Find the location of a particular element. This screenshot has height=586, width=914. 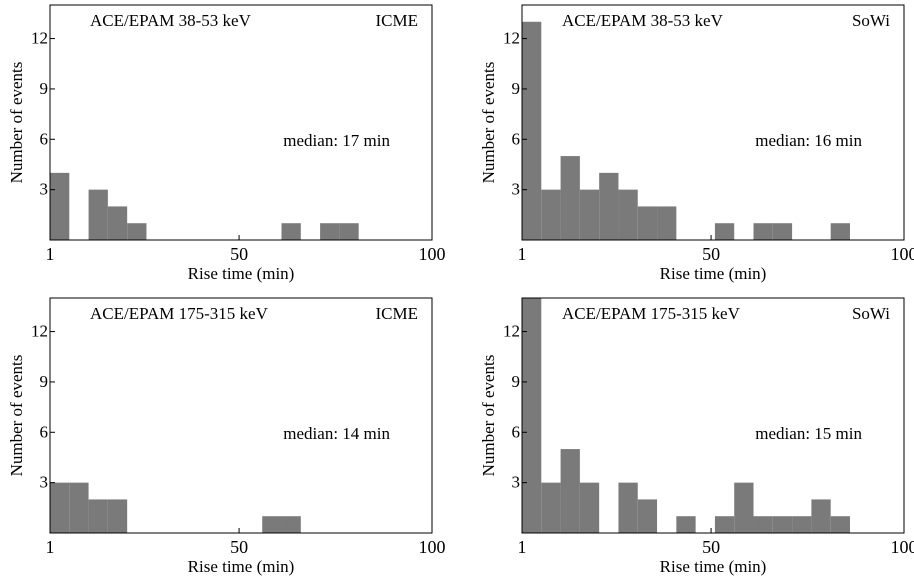

median-annotation: median: 17 min is located at coordinates (336, 140).